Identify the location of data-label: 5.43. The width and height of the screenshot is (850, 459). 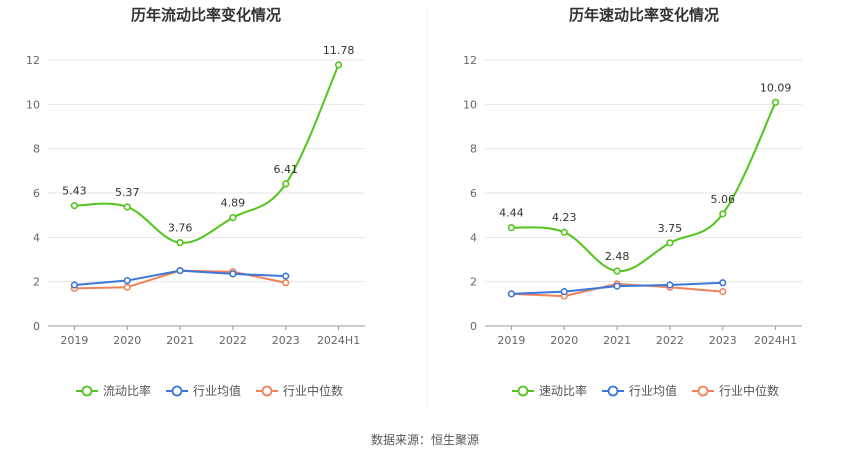
(74, 191).